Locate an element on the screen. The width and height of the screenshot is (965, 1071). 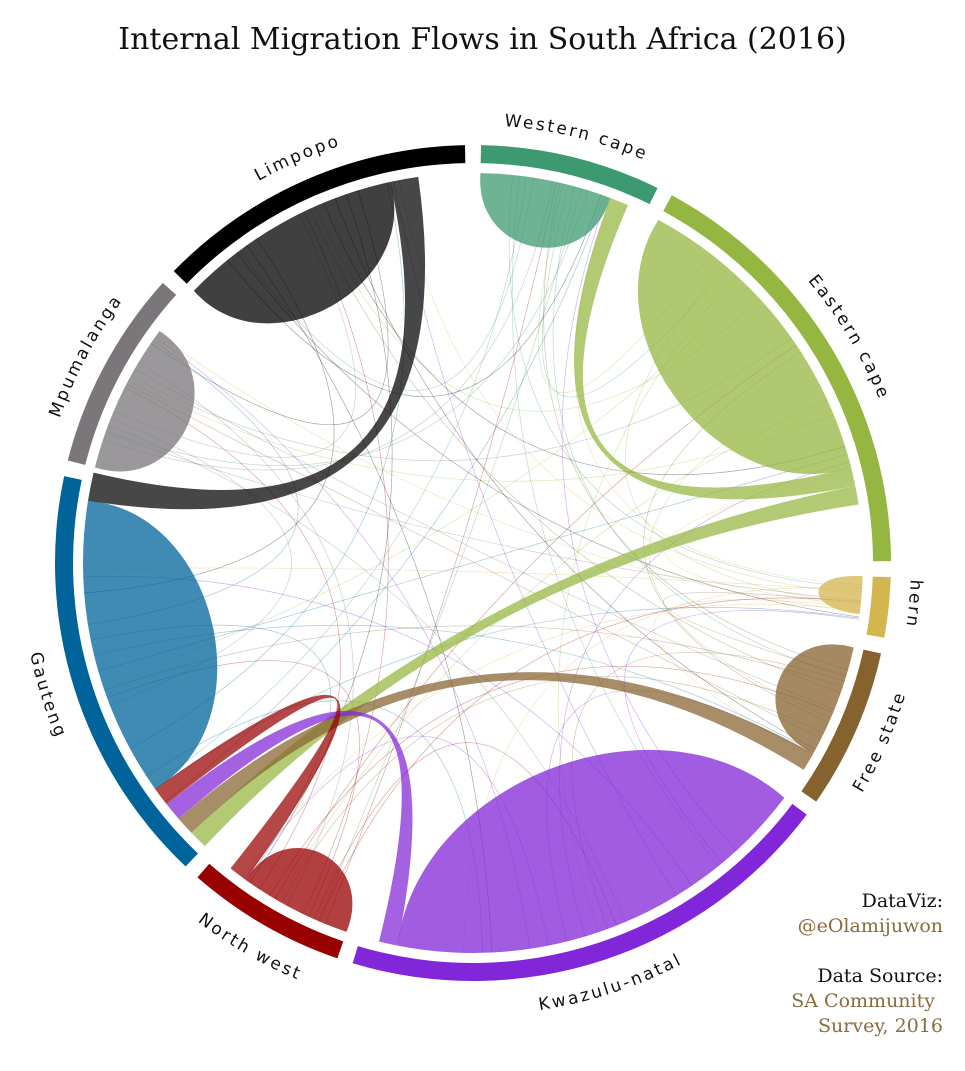
dataviz-handle: @eOlamijuwon is located at coordinates (870, 926).